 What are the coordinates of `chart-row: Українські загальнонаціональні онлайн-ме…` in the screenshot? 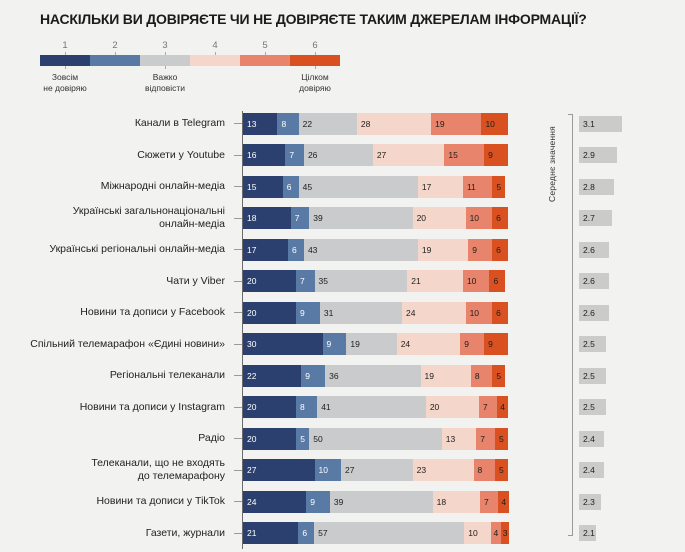 It's located at (342, 219).